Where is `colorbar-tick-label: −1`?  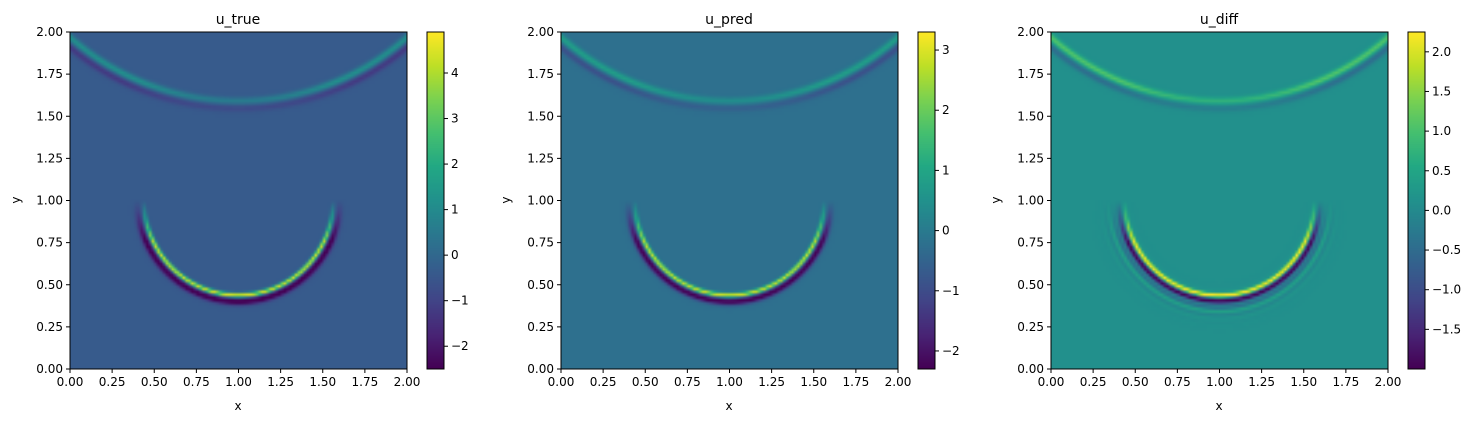
colorbar-tick-label: −1 is located at coordinates (951, 291).